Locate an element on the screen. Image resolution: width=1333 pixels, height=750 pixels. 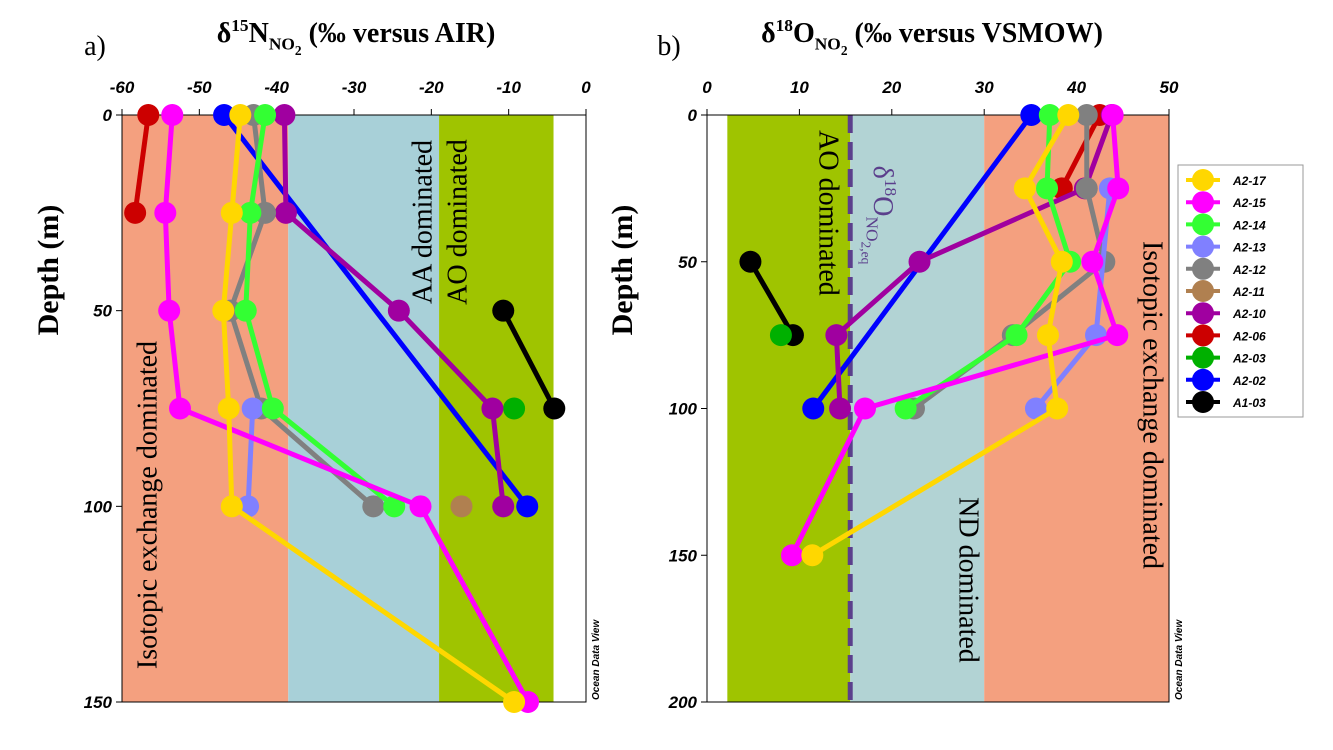
text-part: (‰ versus AIR) is located at coordinates (399, 33).